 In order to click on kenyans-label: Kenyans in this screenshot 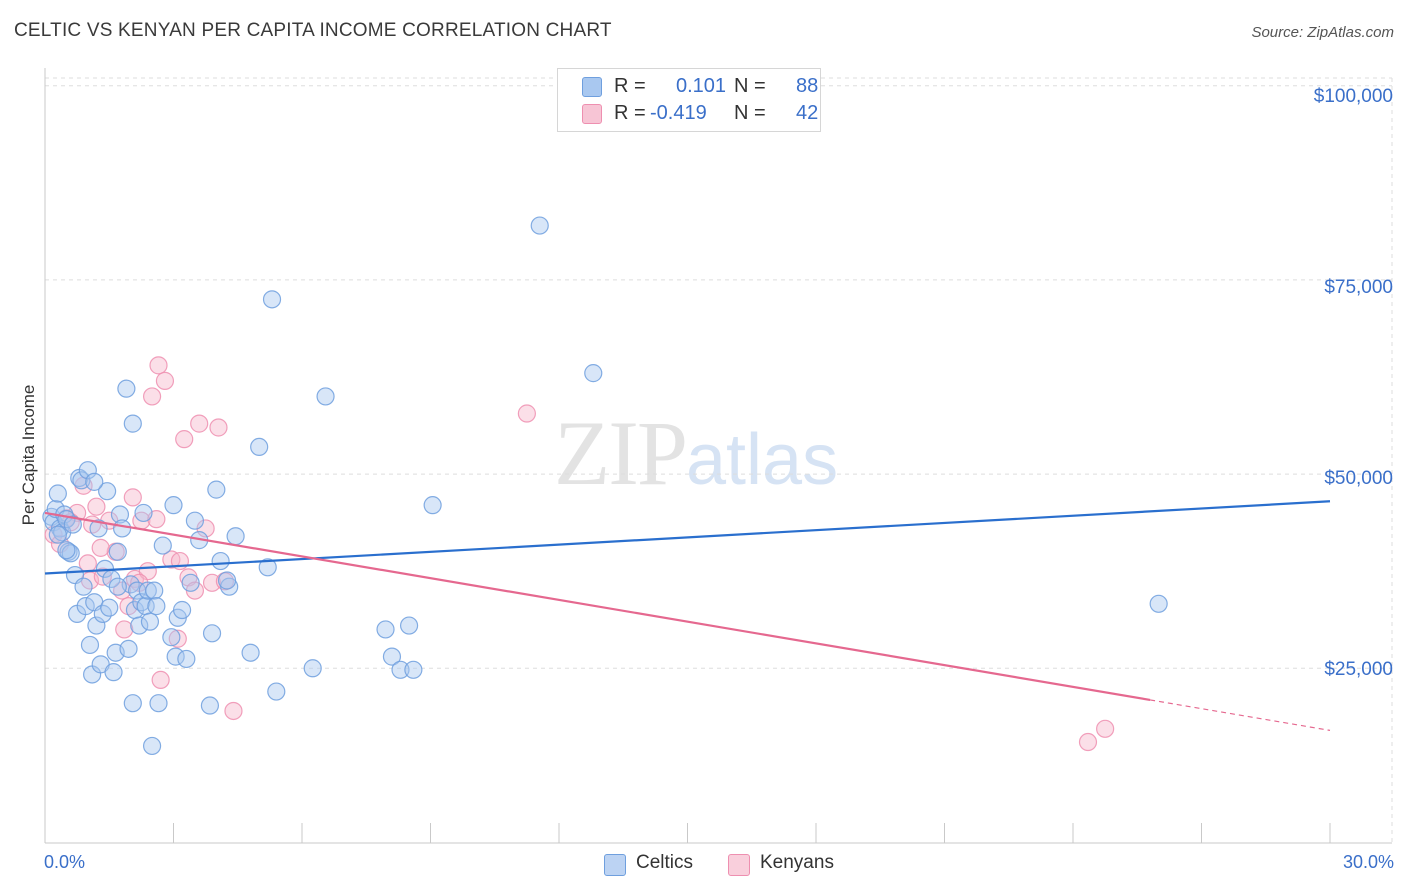, I will do `click(797, 862)`.